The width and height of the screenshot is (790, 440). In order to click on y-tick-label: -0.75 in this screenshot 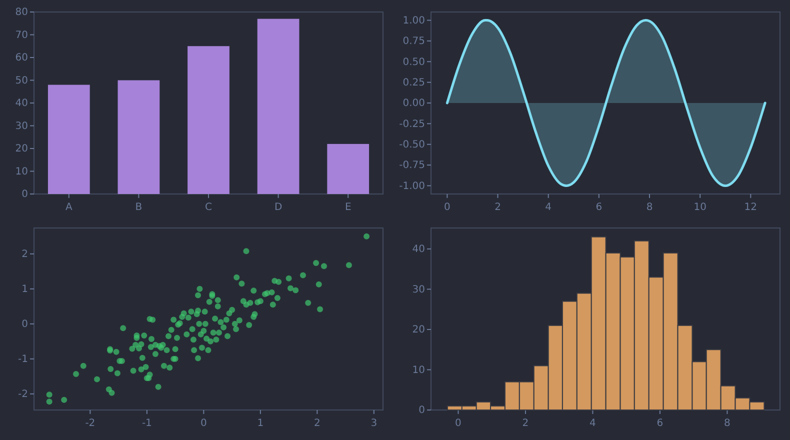, I will do `click(412, 166)`.